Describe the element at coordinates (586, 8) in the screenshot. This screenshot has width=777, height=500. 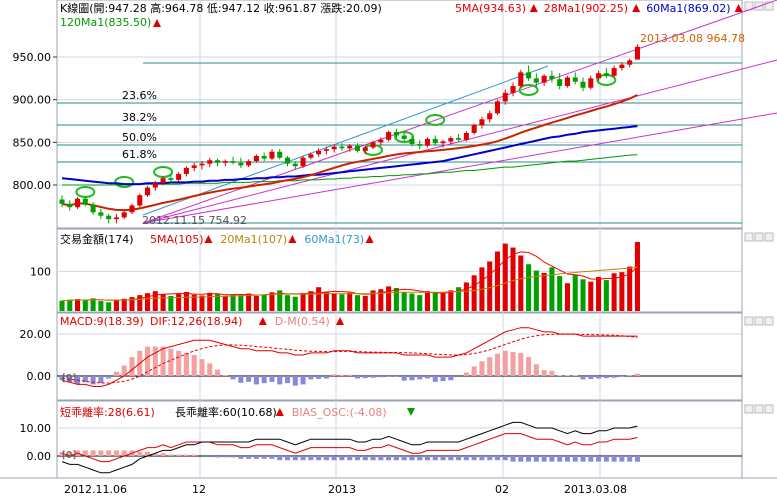
I see `price-ma-legend: 28Ma1(902.25)` at that location.